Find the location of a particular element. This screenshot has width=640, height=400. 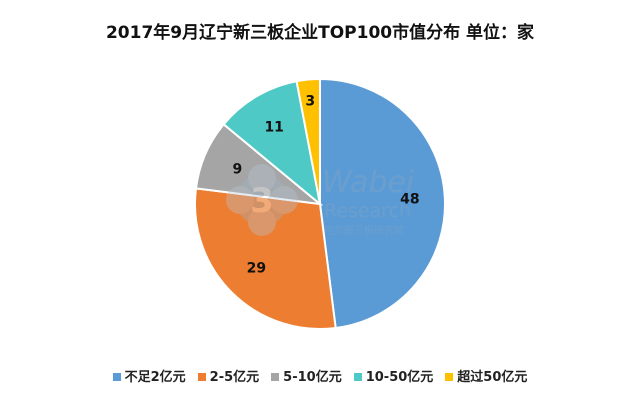

legend-item-0: 不足2亿元 is located at coordinates (149, 375).